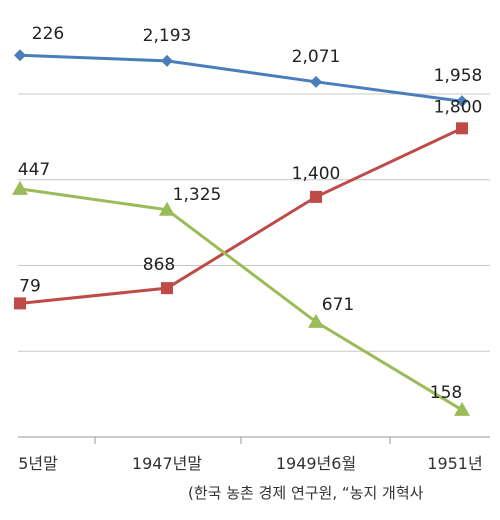 This screenshot has height=520, width=500. Describe the element at coordinates (48, 34) in the screenshot. I see `series-1-data-label-1: 226` at that location.